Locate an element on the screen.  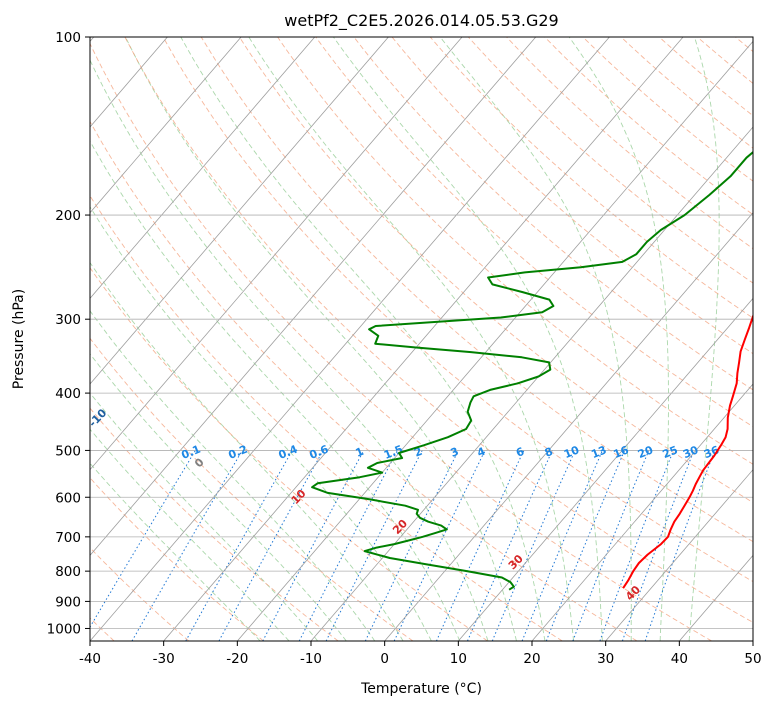
mixing-ratio-label: 30 is located at coordinates (690, 452).